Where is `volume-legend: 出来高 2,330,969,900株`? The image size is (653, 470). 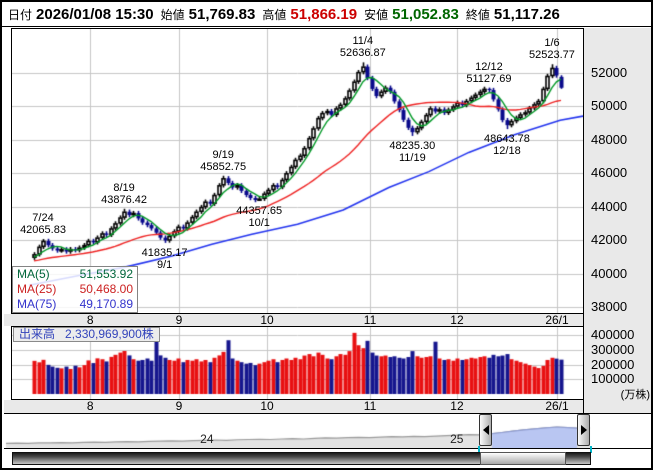
volume-legend: 出来高 2,330,969,900株 is located at coordinates (86, 334).